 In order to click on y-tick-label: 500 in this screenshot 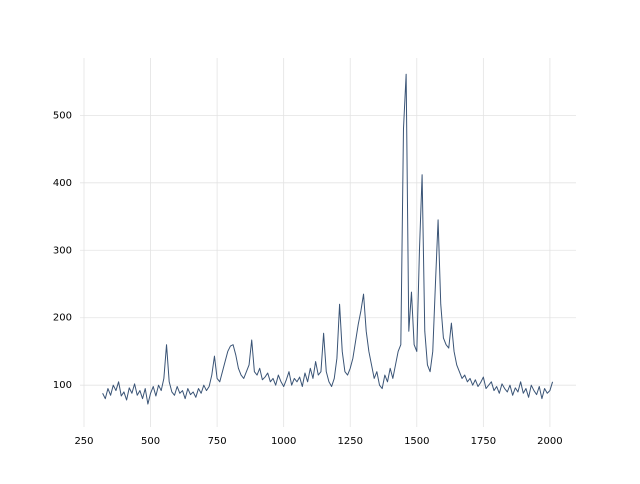, I will do `click(62, 115)`.